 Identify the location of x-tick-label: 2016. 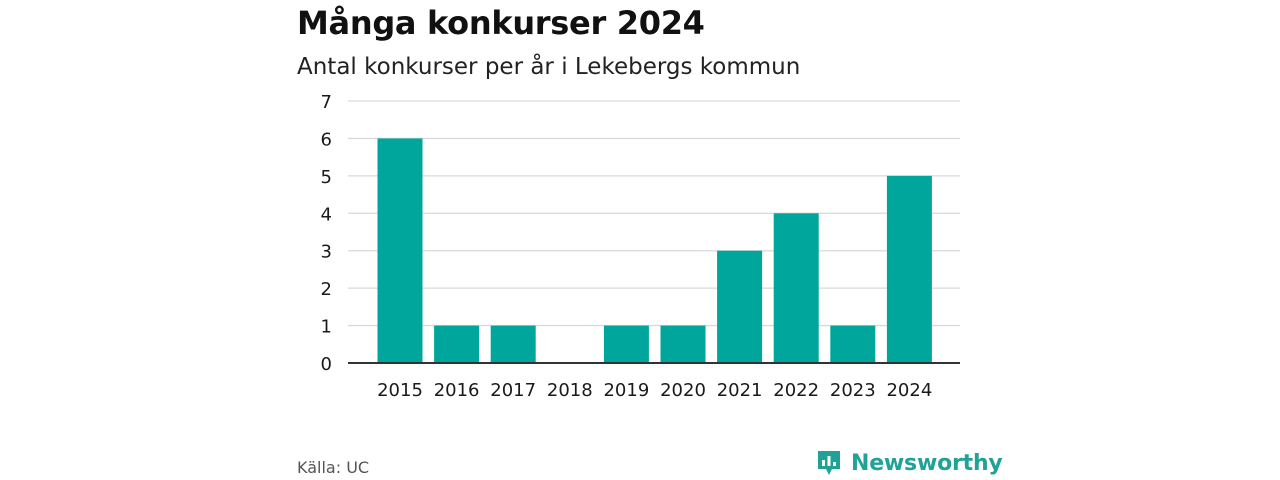
(457, 390).